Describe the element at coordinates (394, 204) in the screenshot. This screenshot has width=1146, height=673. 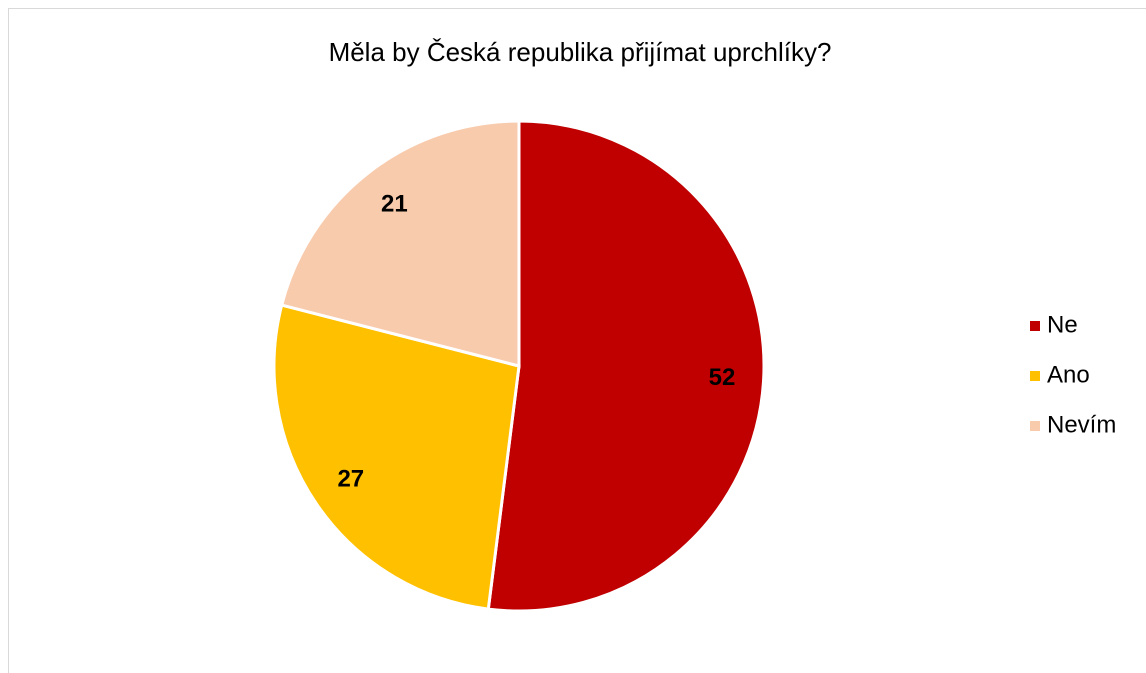
I see `data-label: 21` at that location.